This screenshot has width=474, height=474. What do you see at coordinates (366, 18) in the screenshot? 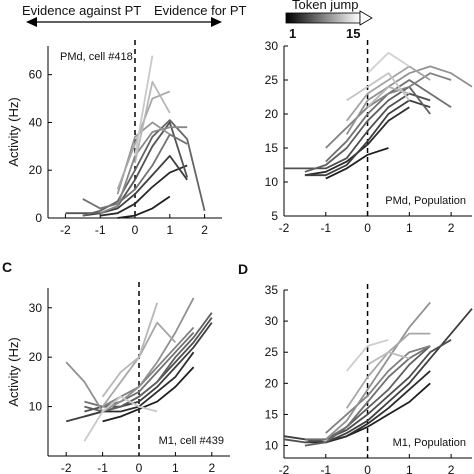
I see `token-jump-arrowhead` at bounding box center [366, 18].